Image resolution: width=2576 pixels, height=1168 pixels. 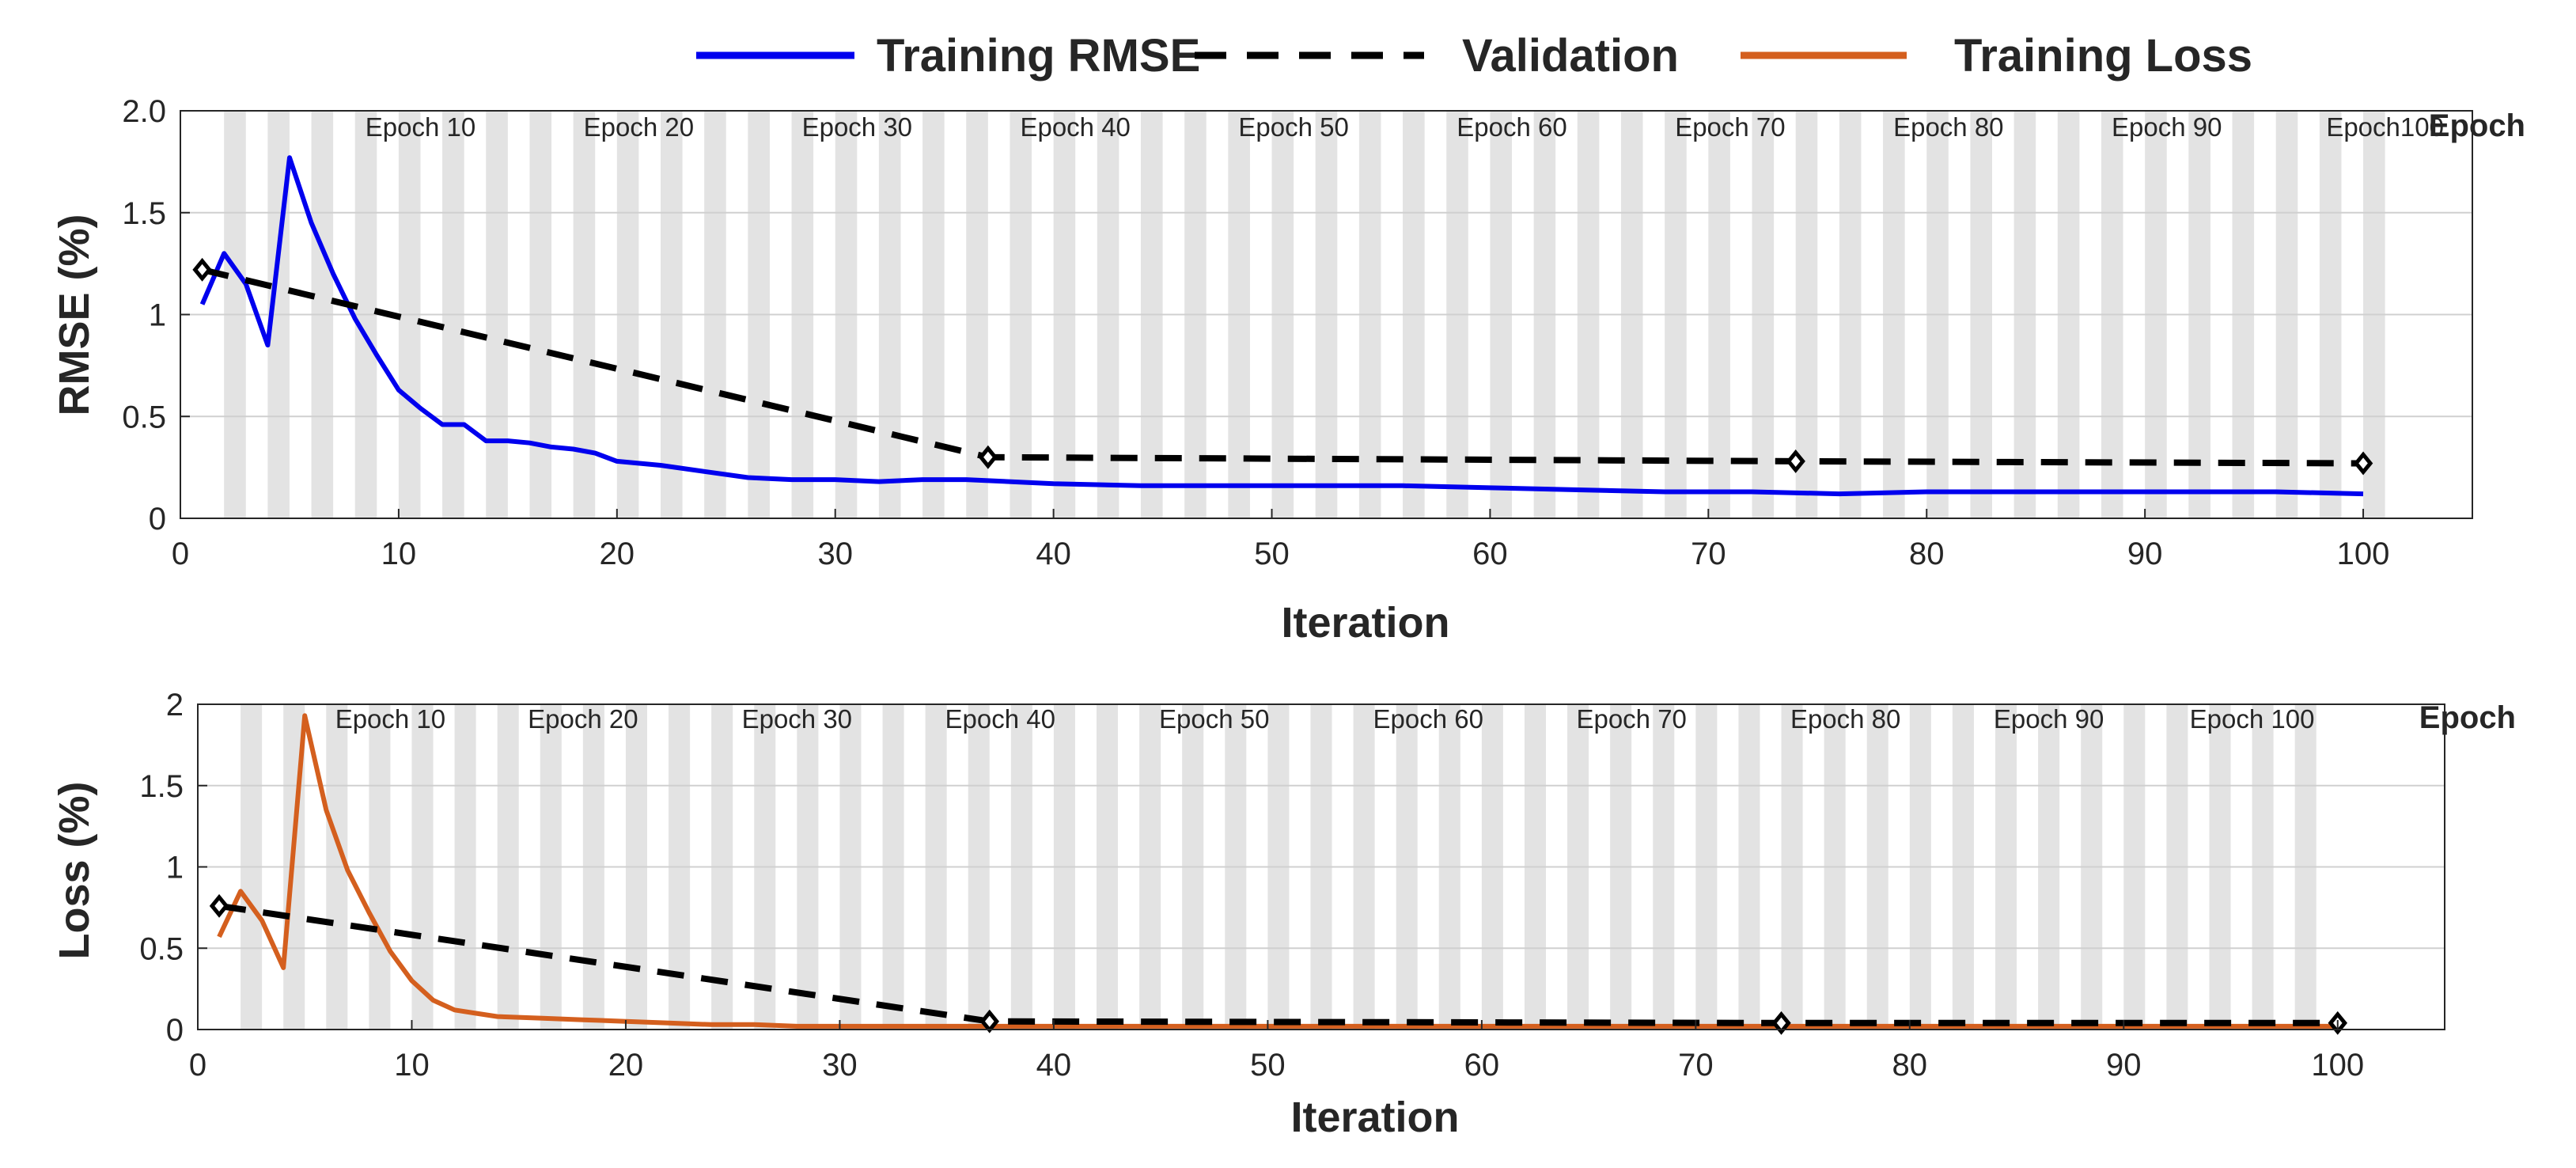 I want to click on loss-epoch-label: Epoch 70, so click(x=1631, y=719).